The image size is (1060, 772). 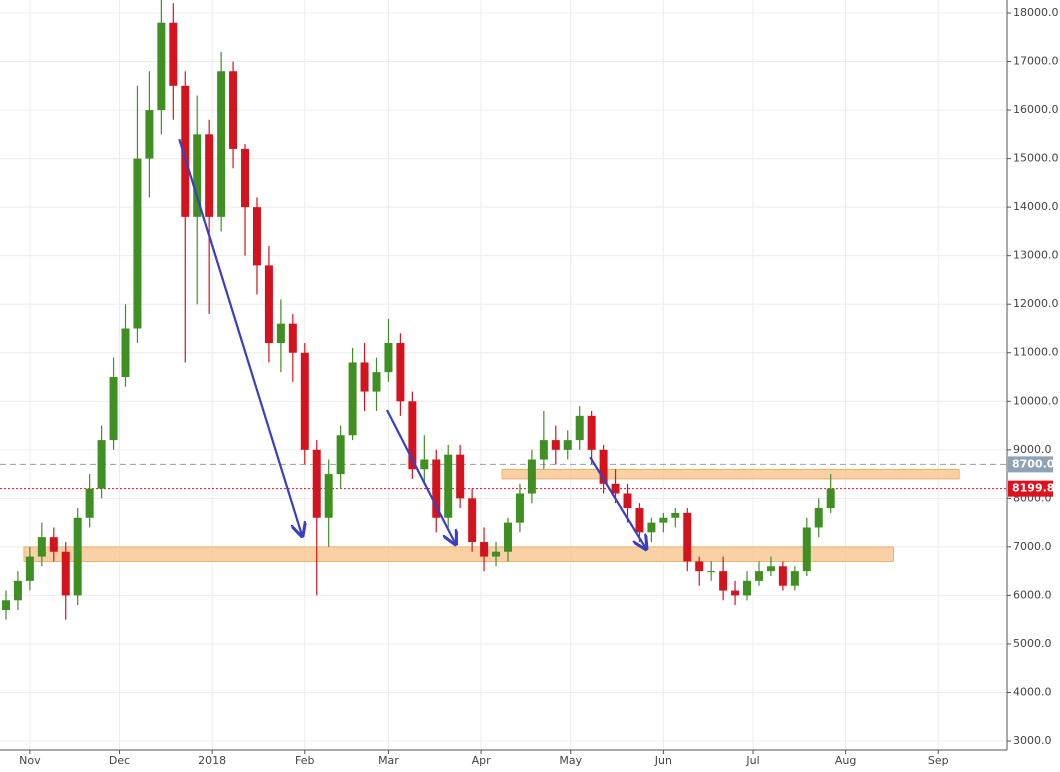 I want to click on y-tick-label: 14000.0, so click(x=1036, y=206).